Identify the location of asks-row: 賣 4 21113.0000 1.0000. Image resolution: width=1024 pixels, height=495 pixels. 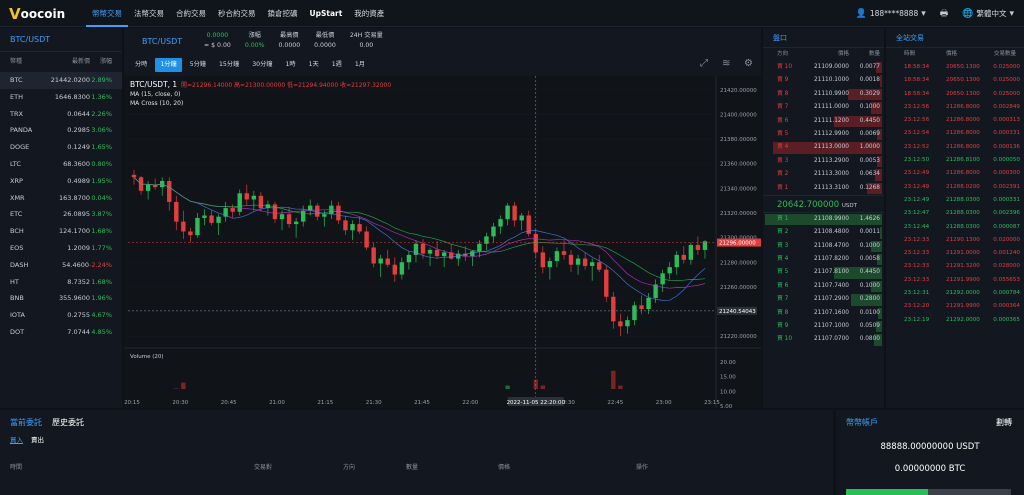
(823, 147).